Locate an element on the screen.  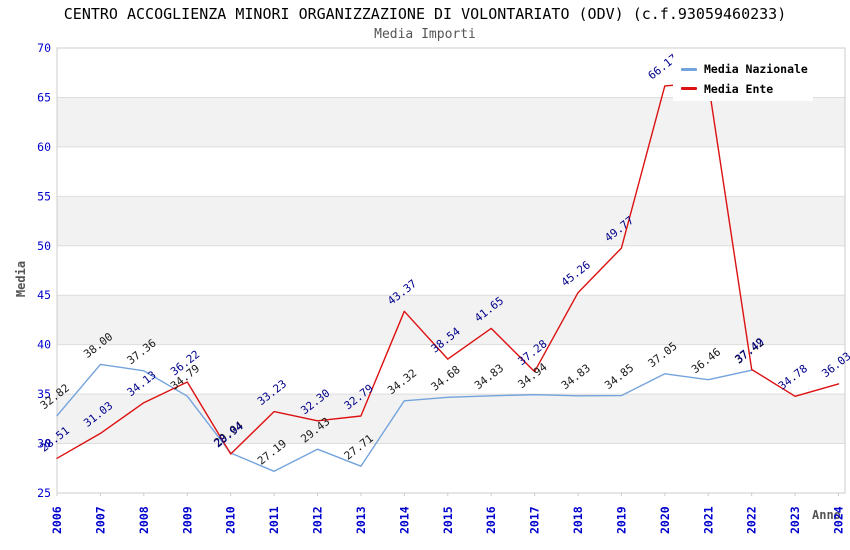
x-tick-label: 2018 is located at coordinates (578, 520).